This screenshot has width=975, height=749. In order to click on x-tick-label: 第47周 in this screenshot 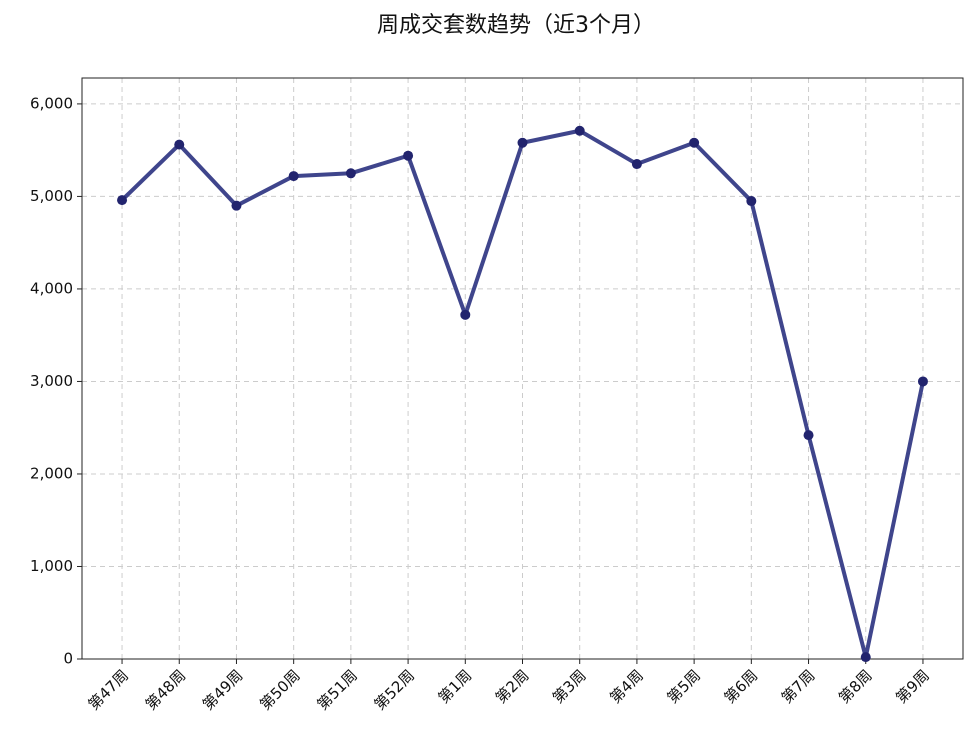, I will do `click(108, 689)`.